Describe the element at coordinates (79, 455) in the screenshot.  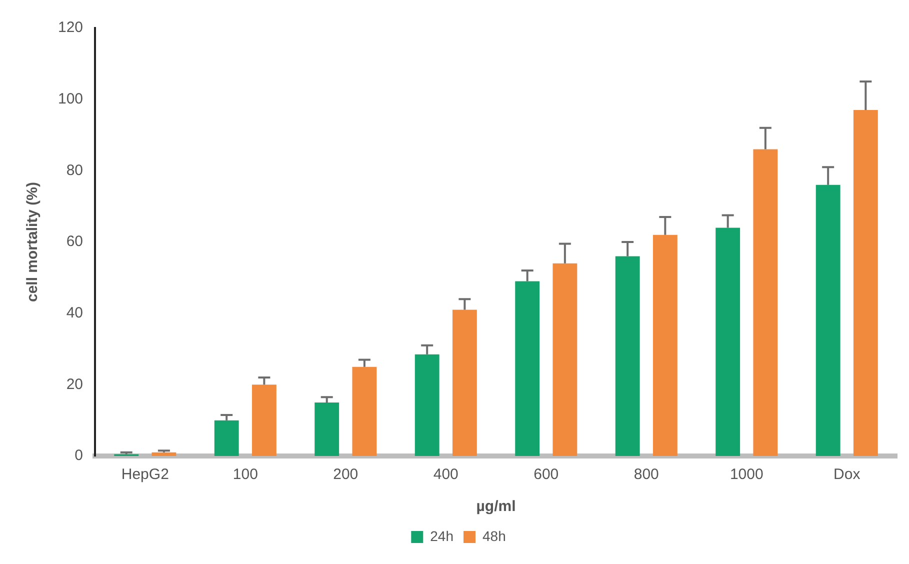
I see `y-tick-label: 0` at that location.